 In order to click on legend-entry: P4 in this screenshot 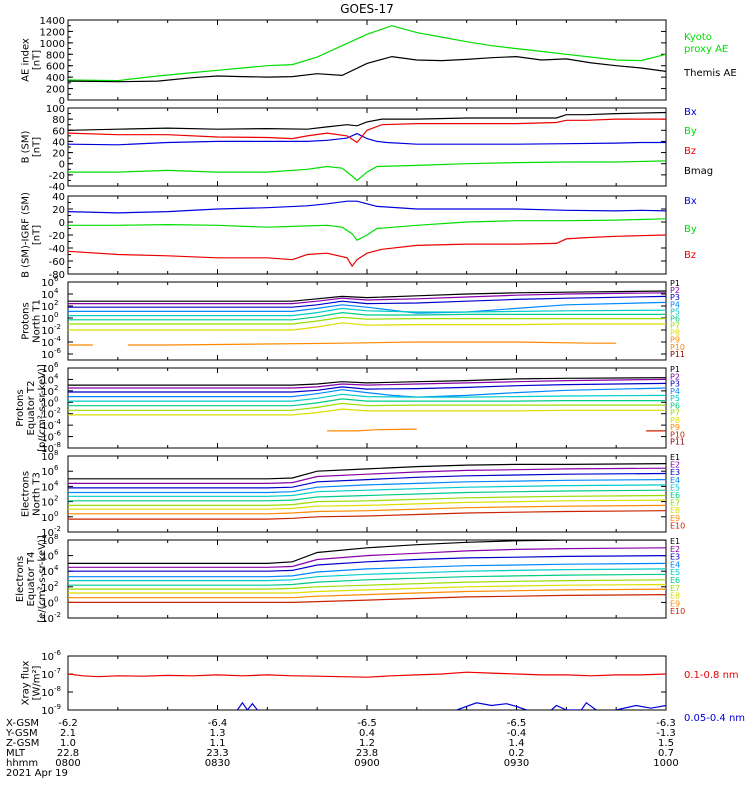, I will do `click(675, 304)`.